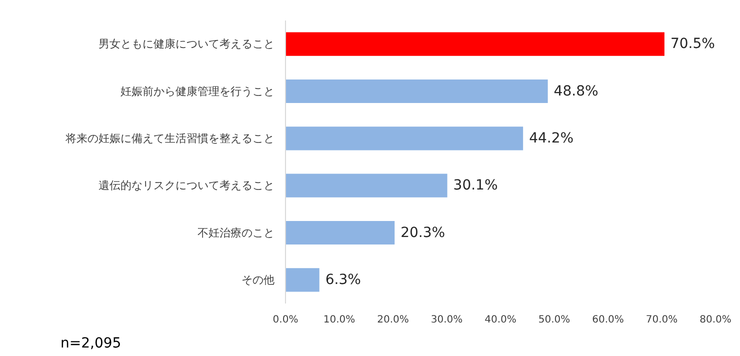 The height and width of the screenshot is (356, 740). Describe the element at coordinates (197, 91) in the screenshot. I see `y-tick-label: 妊娠前から健康管理を行うこと` at that location.